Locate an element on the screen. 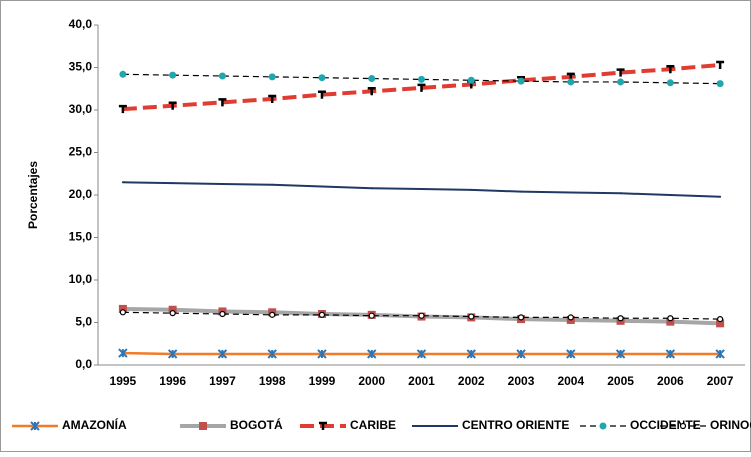  legend-label: CARIBE is located at coordinates (373, 425).